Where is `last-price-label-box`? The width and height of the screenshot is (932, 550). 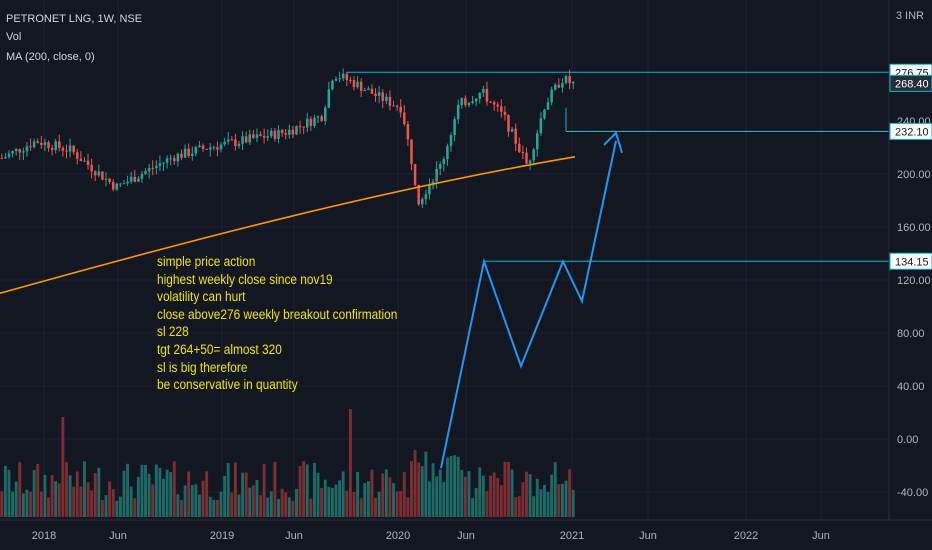 last-price-label-box is located at coordinates (910, 83).